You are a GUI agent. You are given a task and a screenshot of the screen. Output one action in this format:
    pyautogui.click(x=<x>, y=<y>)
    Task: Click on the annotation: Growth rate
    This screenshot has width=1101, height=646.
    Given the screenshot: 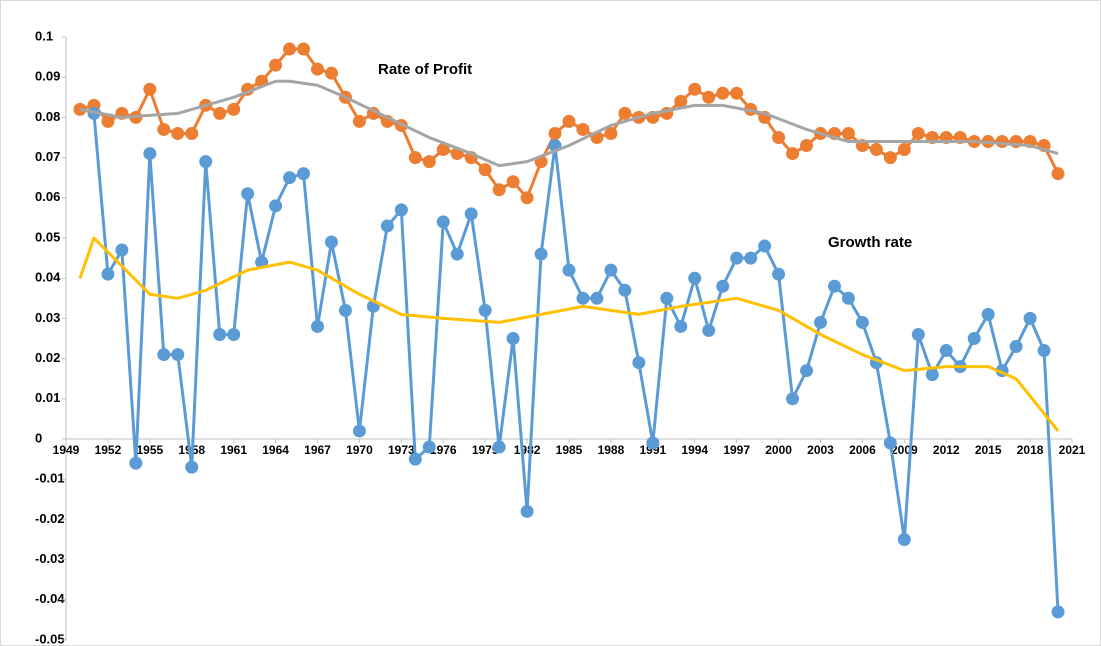 What is the action you would take?
    pyautogui.click(x=870, y=242)
    